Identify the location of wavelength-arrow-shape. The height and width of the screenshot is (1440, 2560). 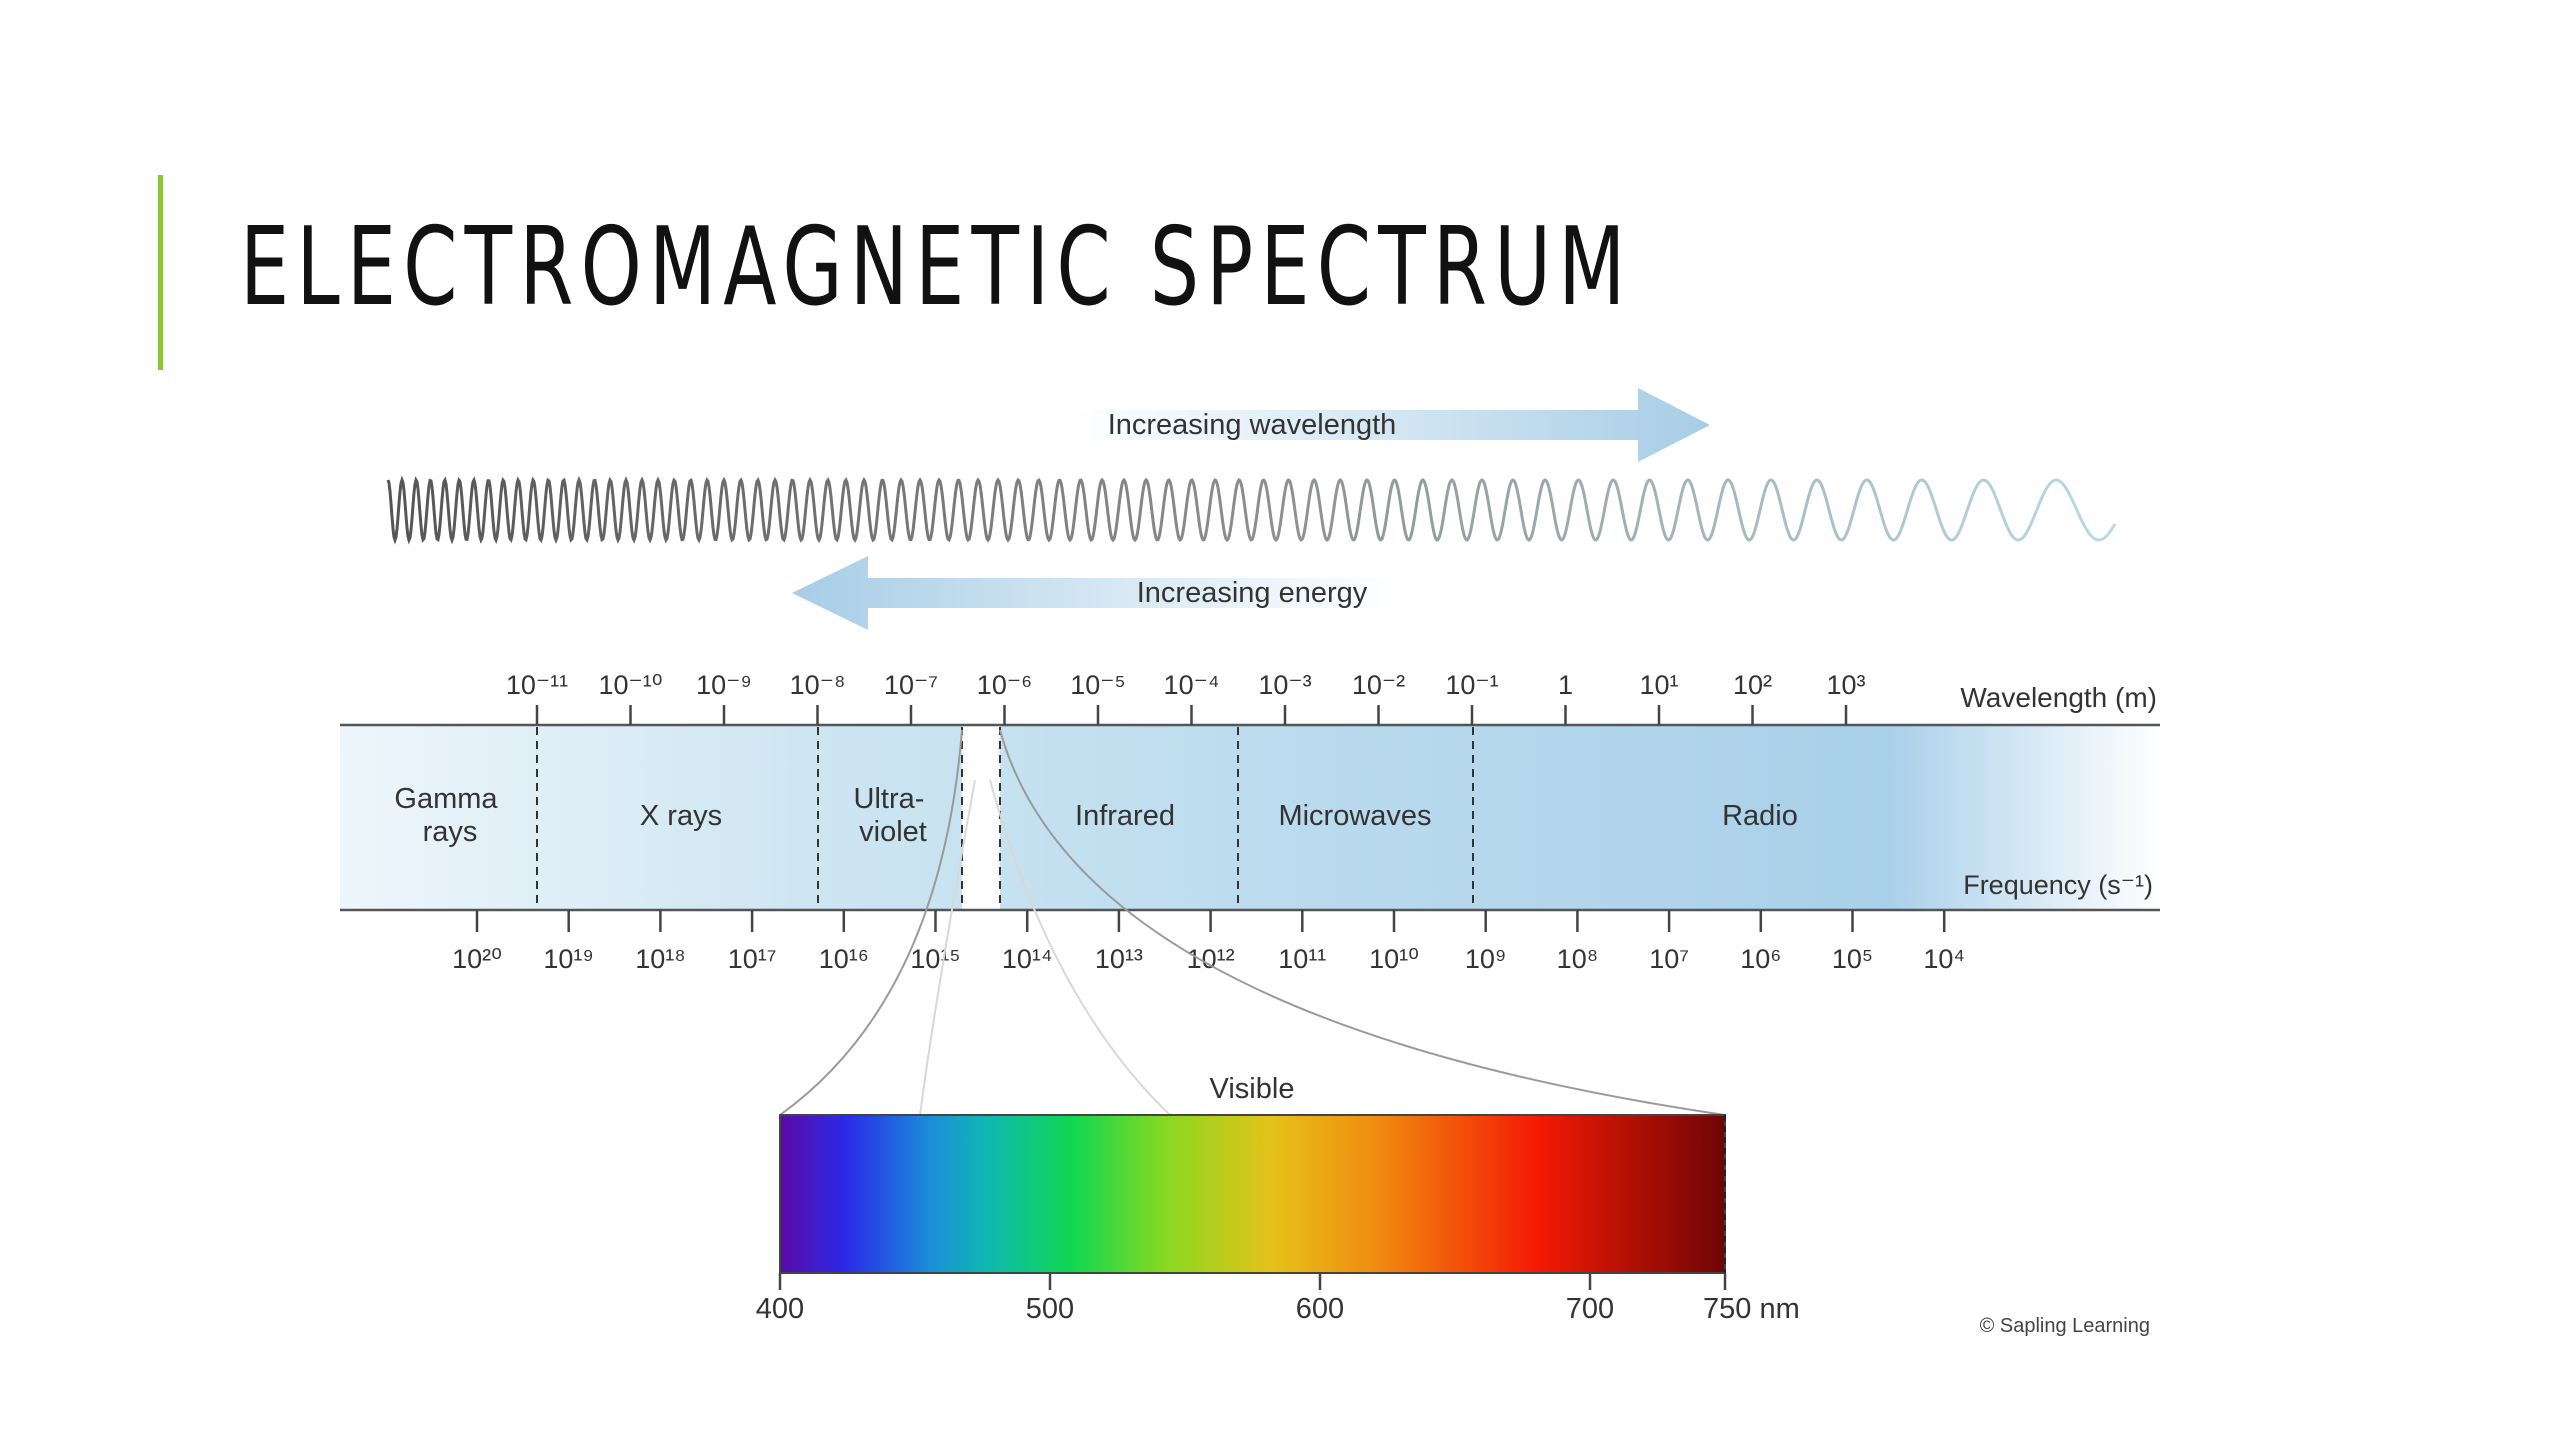
(1392, 425).